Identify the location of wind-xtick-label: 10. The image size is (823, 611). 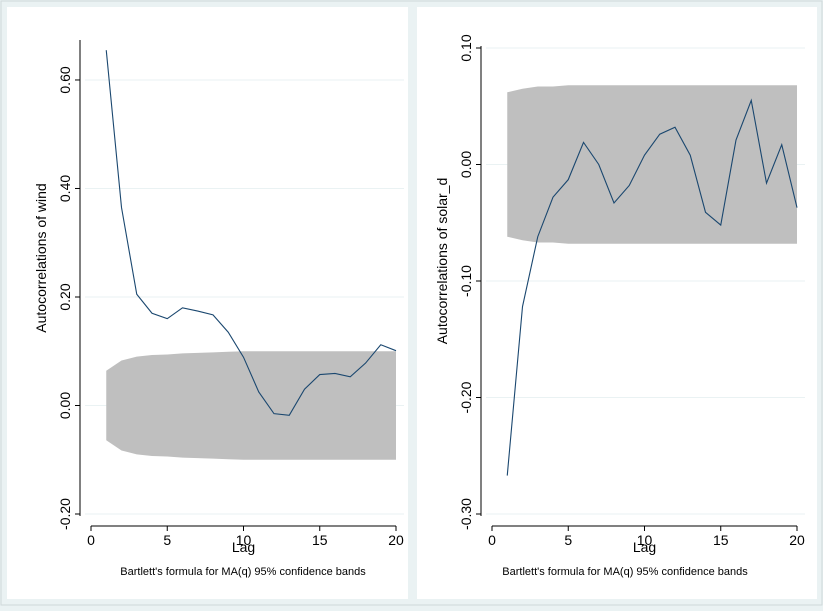
(244, 540).